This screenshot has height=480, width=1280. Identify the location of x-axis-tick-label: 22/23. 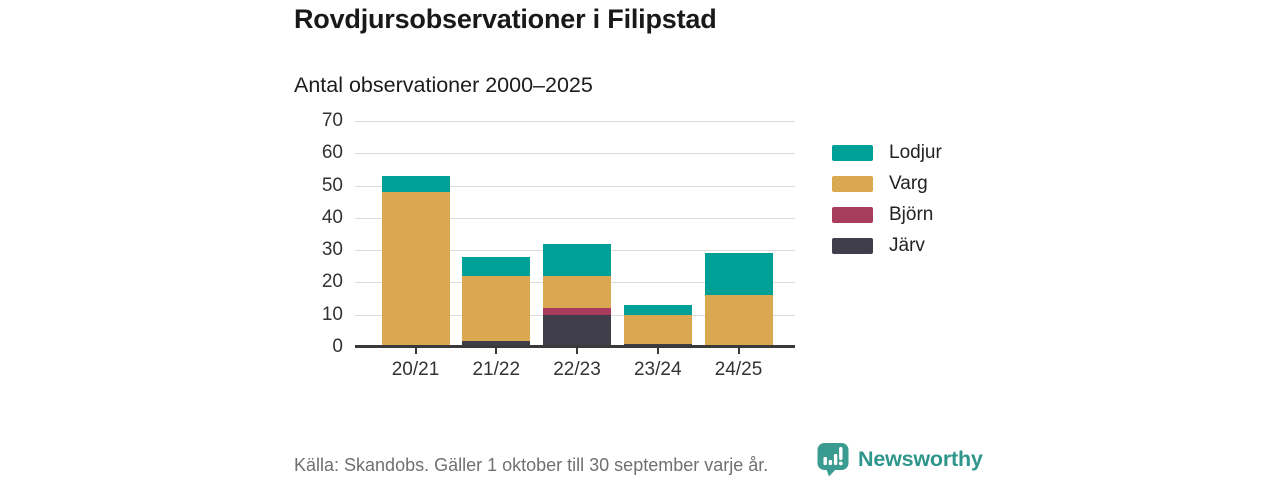
(577, 369).